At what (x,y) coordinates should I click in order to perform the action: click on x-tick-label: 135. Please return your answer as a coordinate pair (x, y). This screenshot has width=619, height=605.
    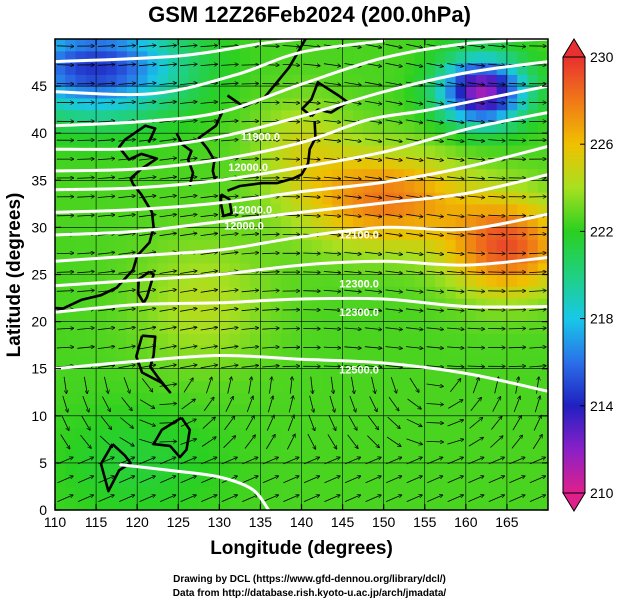
    Looking at the image, I should click on (261, 522).